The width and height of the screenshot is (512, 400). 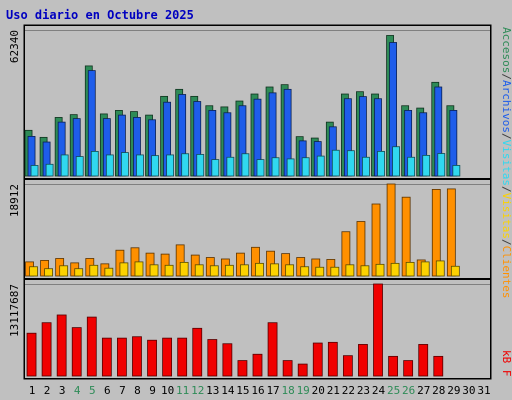 I want to click on x-tick-label: 5, so click(x=92, y=390).